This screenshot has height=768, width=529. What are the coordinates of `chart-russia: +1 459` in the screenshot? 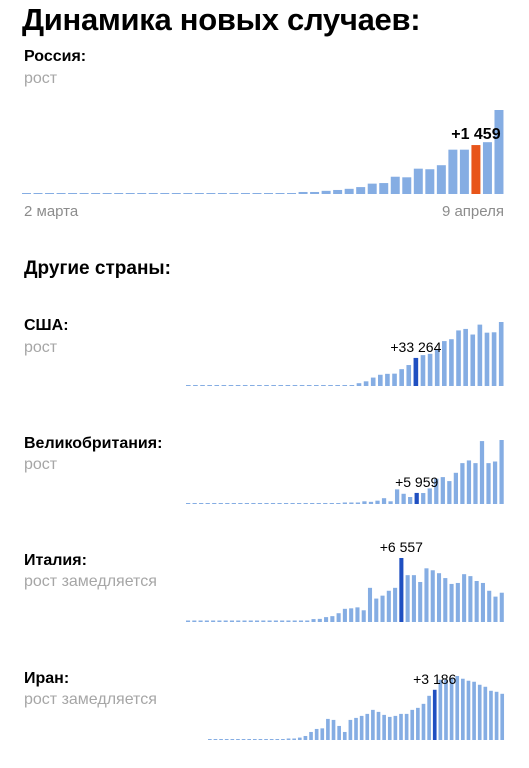 It's located at (263, 152).